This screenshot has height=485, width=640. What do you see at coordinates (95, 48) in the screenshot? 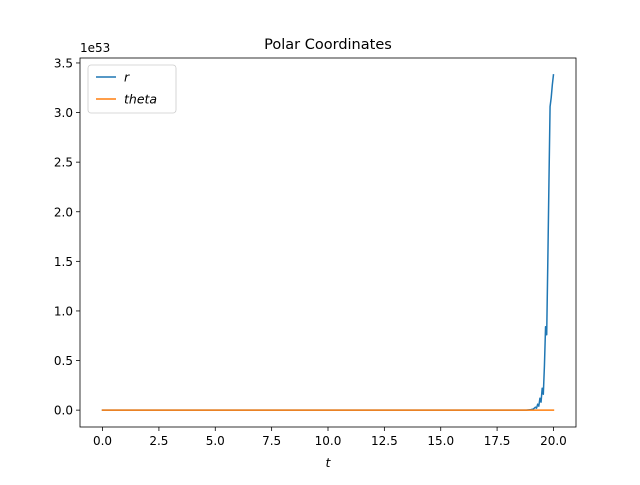
I see `y-axis-offset-label: 1e53` at bounding box center [95, 48].